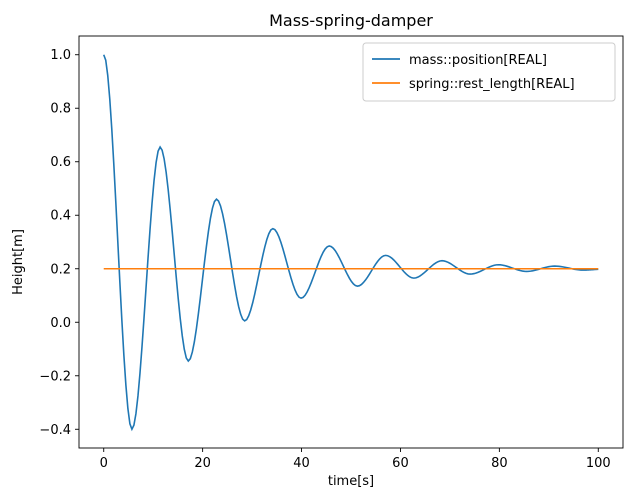  What do you see at coordinates (60, 216) in the screenshot?
I see `y-tick-label: 0.4` at bounding box center [60, 216].